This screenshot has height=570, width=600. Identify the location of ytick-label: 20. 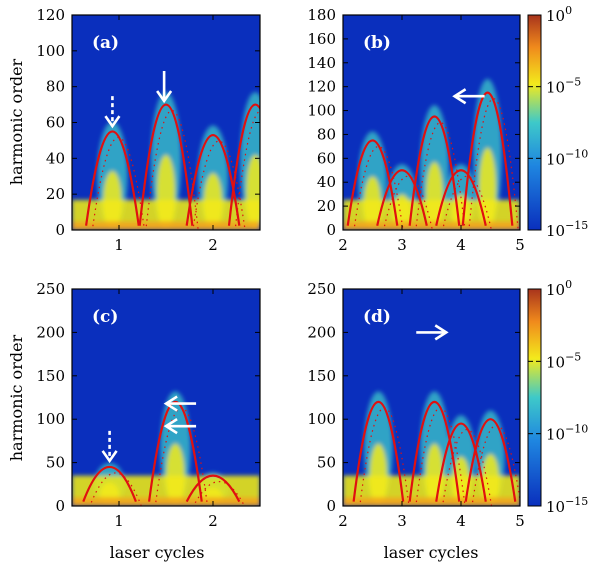
(55, 194).